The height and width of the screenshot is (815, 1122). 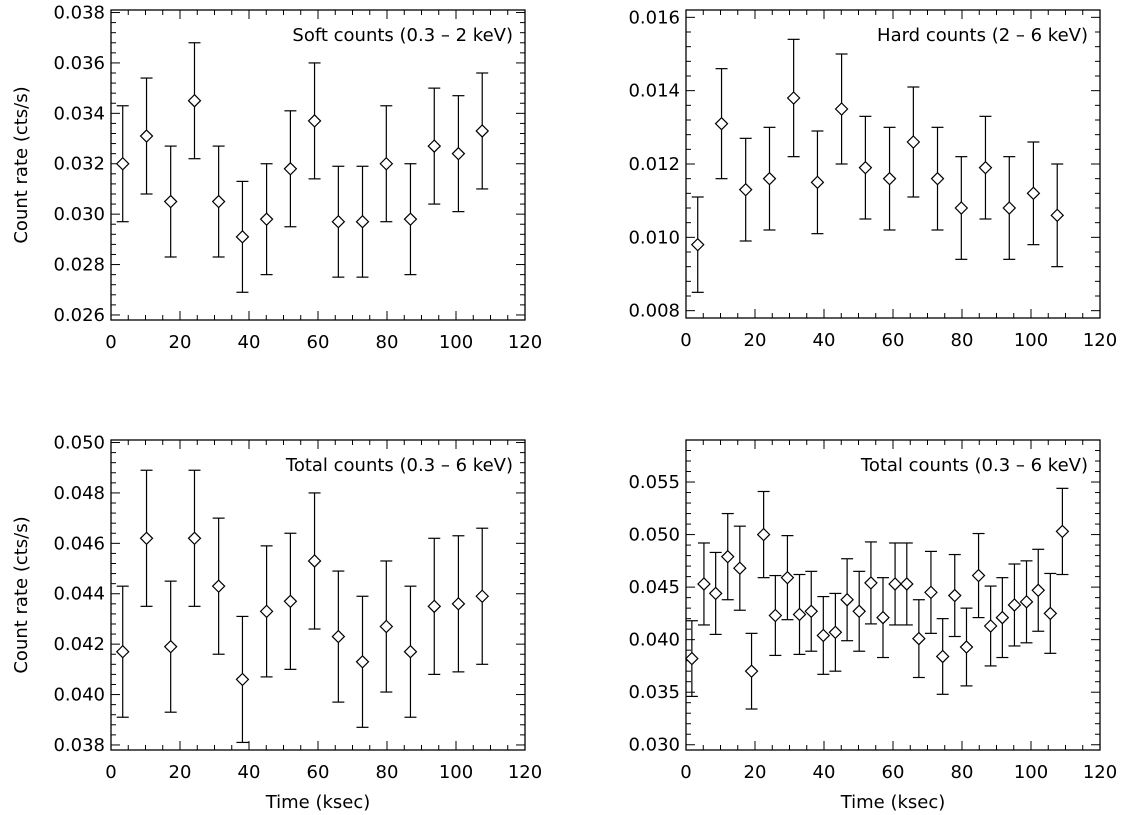 What do you see at coordinates (654, 237) in the screenshot?
I see `y-tick-label: 0.010` at bounding box center [654, 237].